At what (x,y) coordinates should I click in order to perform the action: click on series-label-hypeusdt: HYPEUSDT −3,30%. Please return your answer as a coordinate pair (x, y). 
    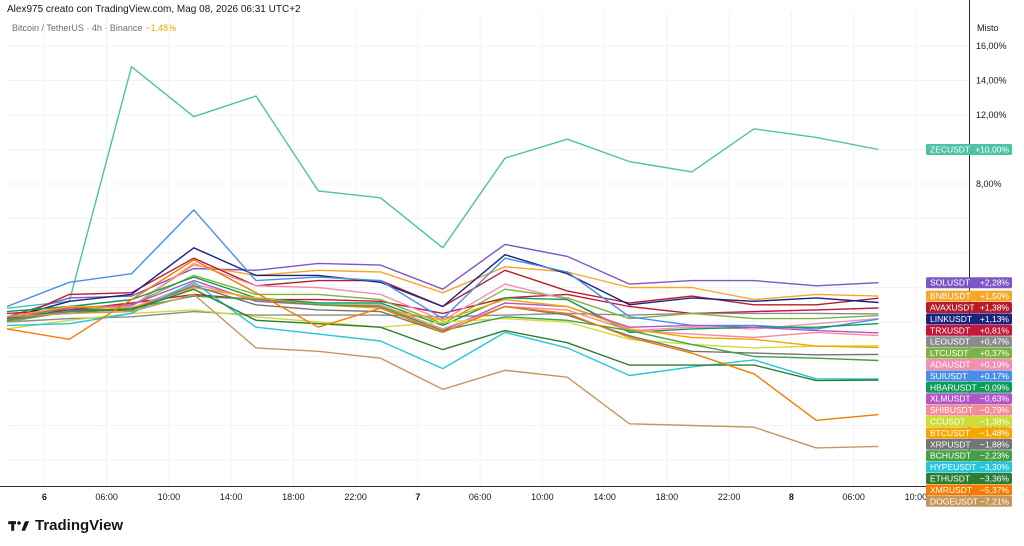
    Looking at the image, I should click on (969, 467).